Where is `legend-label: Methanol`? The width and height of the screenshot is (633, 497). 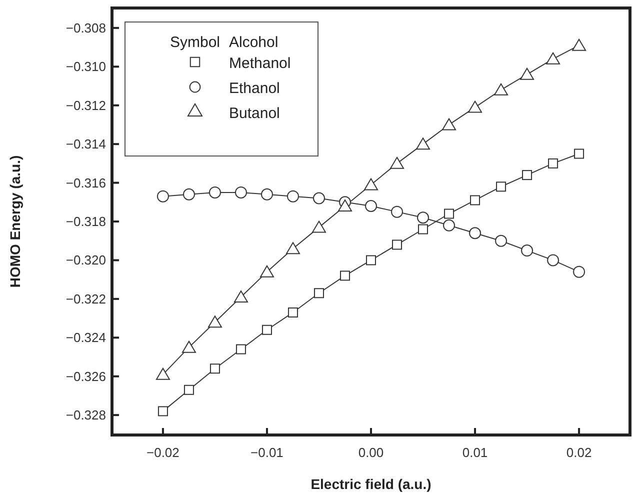
legend-label: Methanol is located at coordinates (260, 63).